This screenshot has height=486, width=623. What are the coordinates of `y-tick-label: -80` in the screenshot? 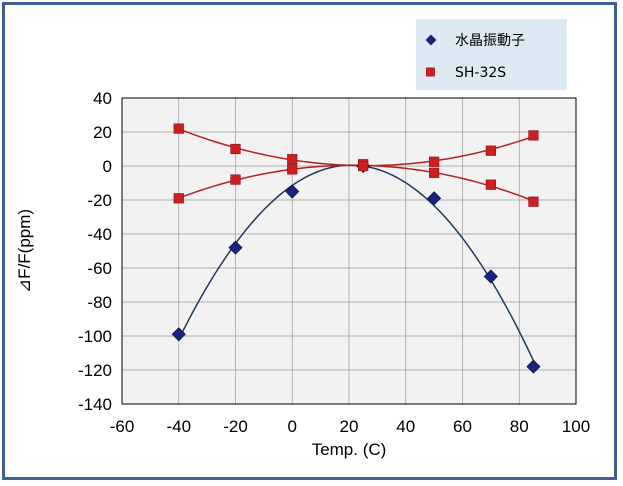 It's located at (99, 302).